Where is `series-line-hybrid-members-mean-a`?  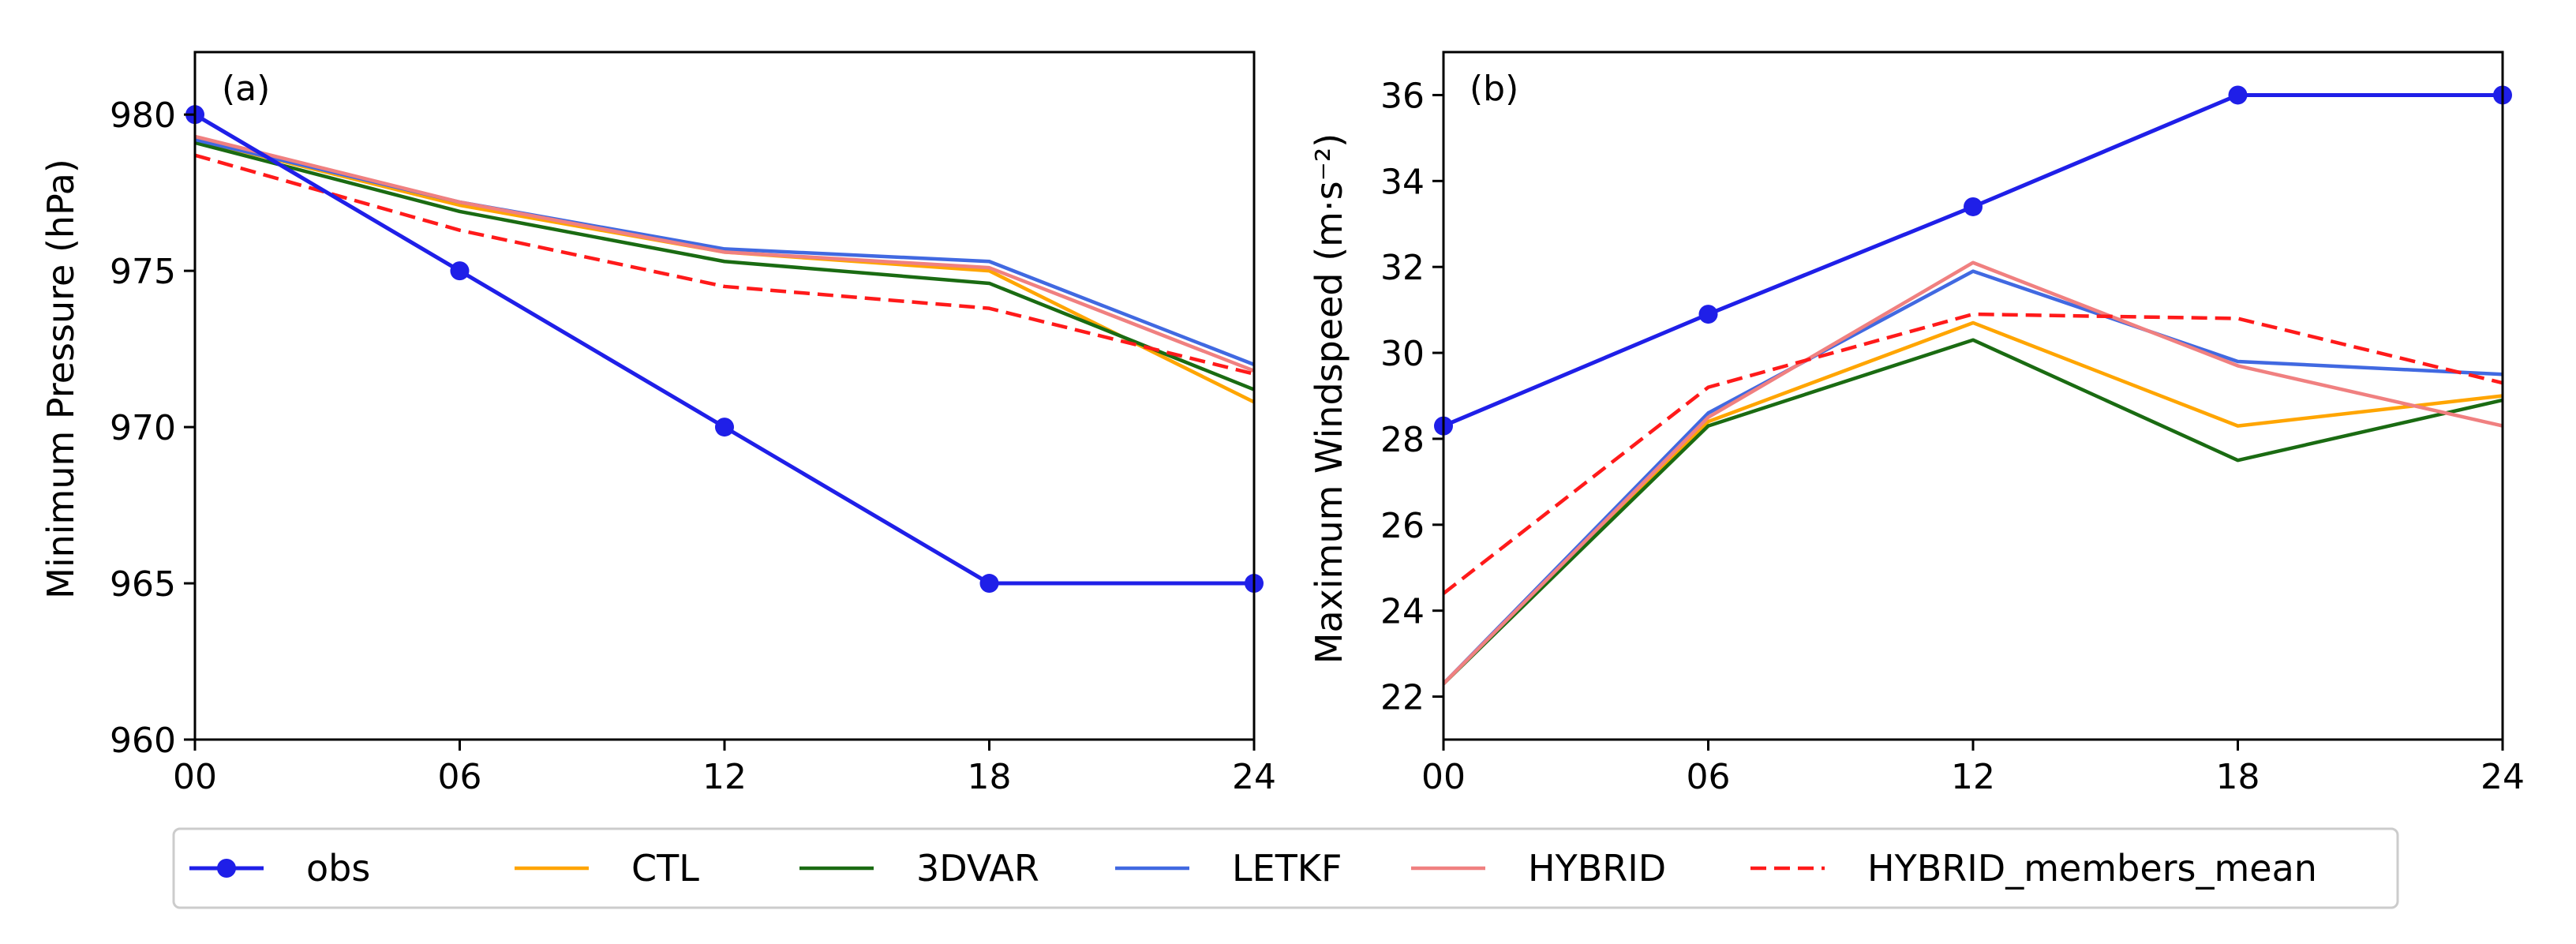 series-line-hybrid-members-mean-a is located at coordinates (724, 264).